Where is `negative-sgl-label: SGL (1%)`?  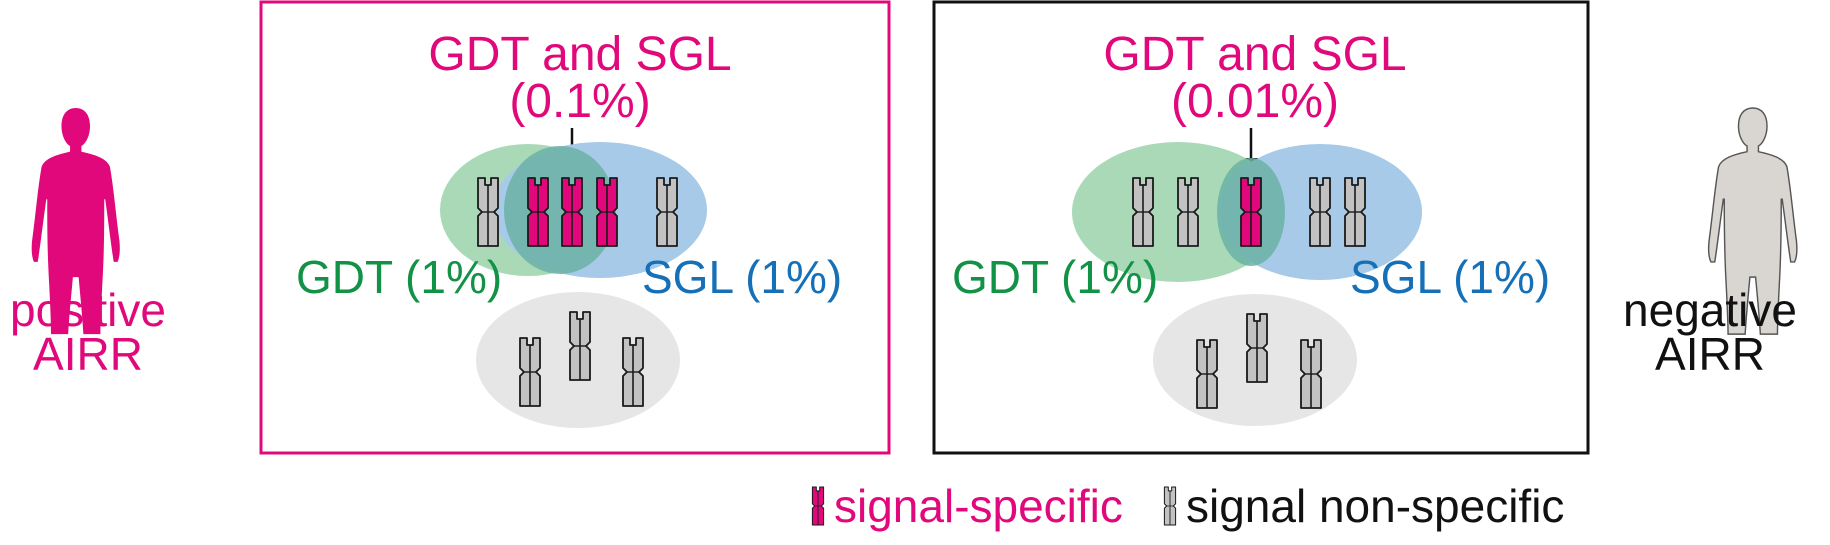 negative-sgl-label: SGL (1%) is located at coordinates (1450, 277).